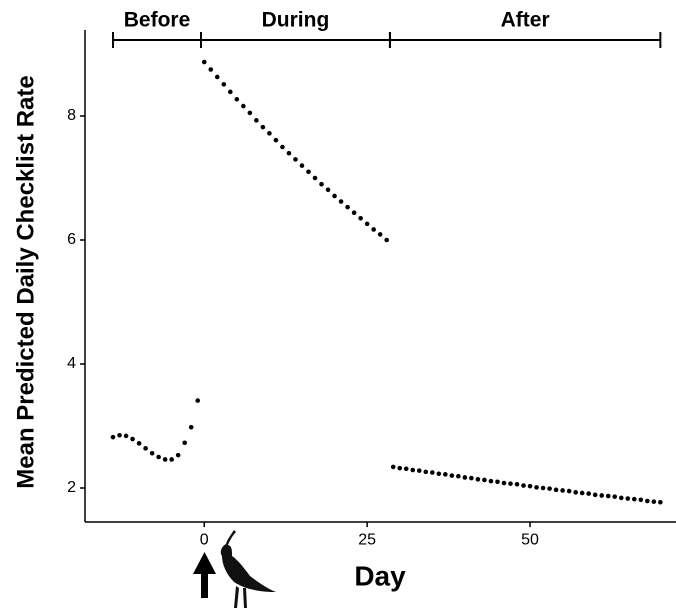 This screenshot has height=611, width=676. What do you see at coordinates (71, 363) in the screenshot?
I see `y-tick-label: 4` at bounding box center [71, 363].